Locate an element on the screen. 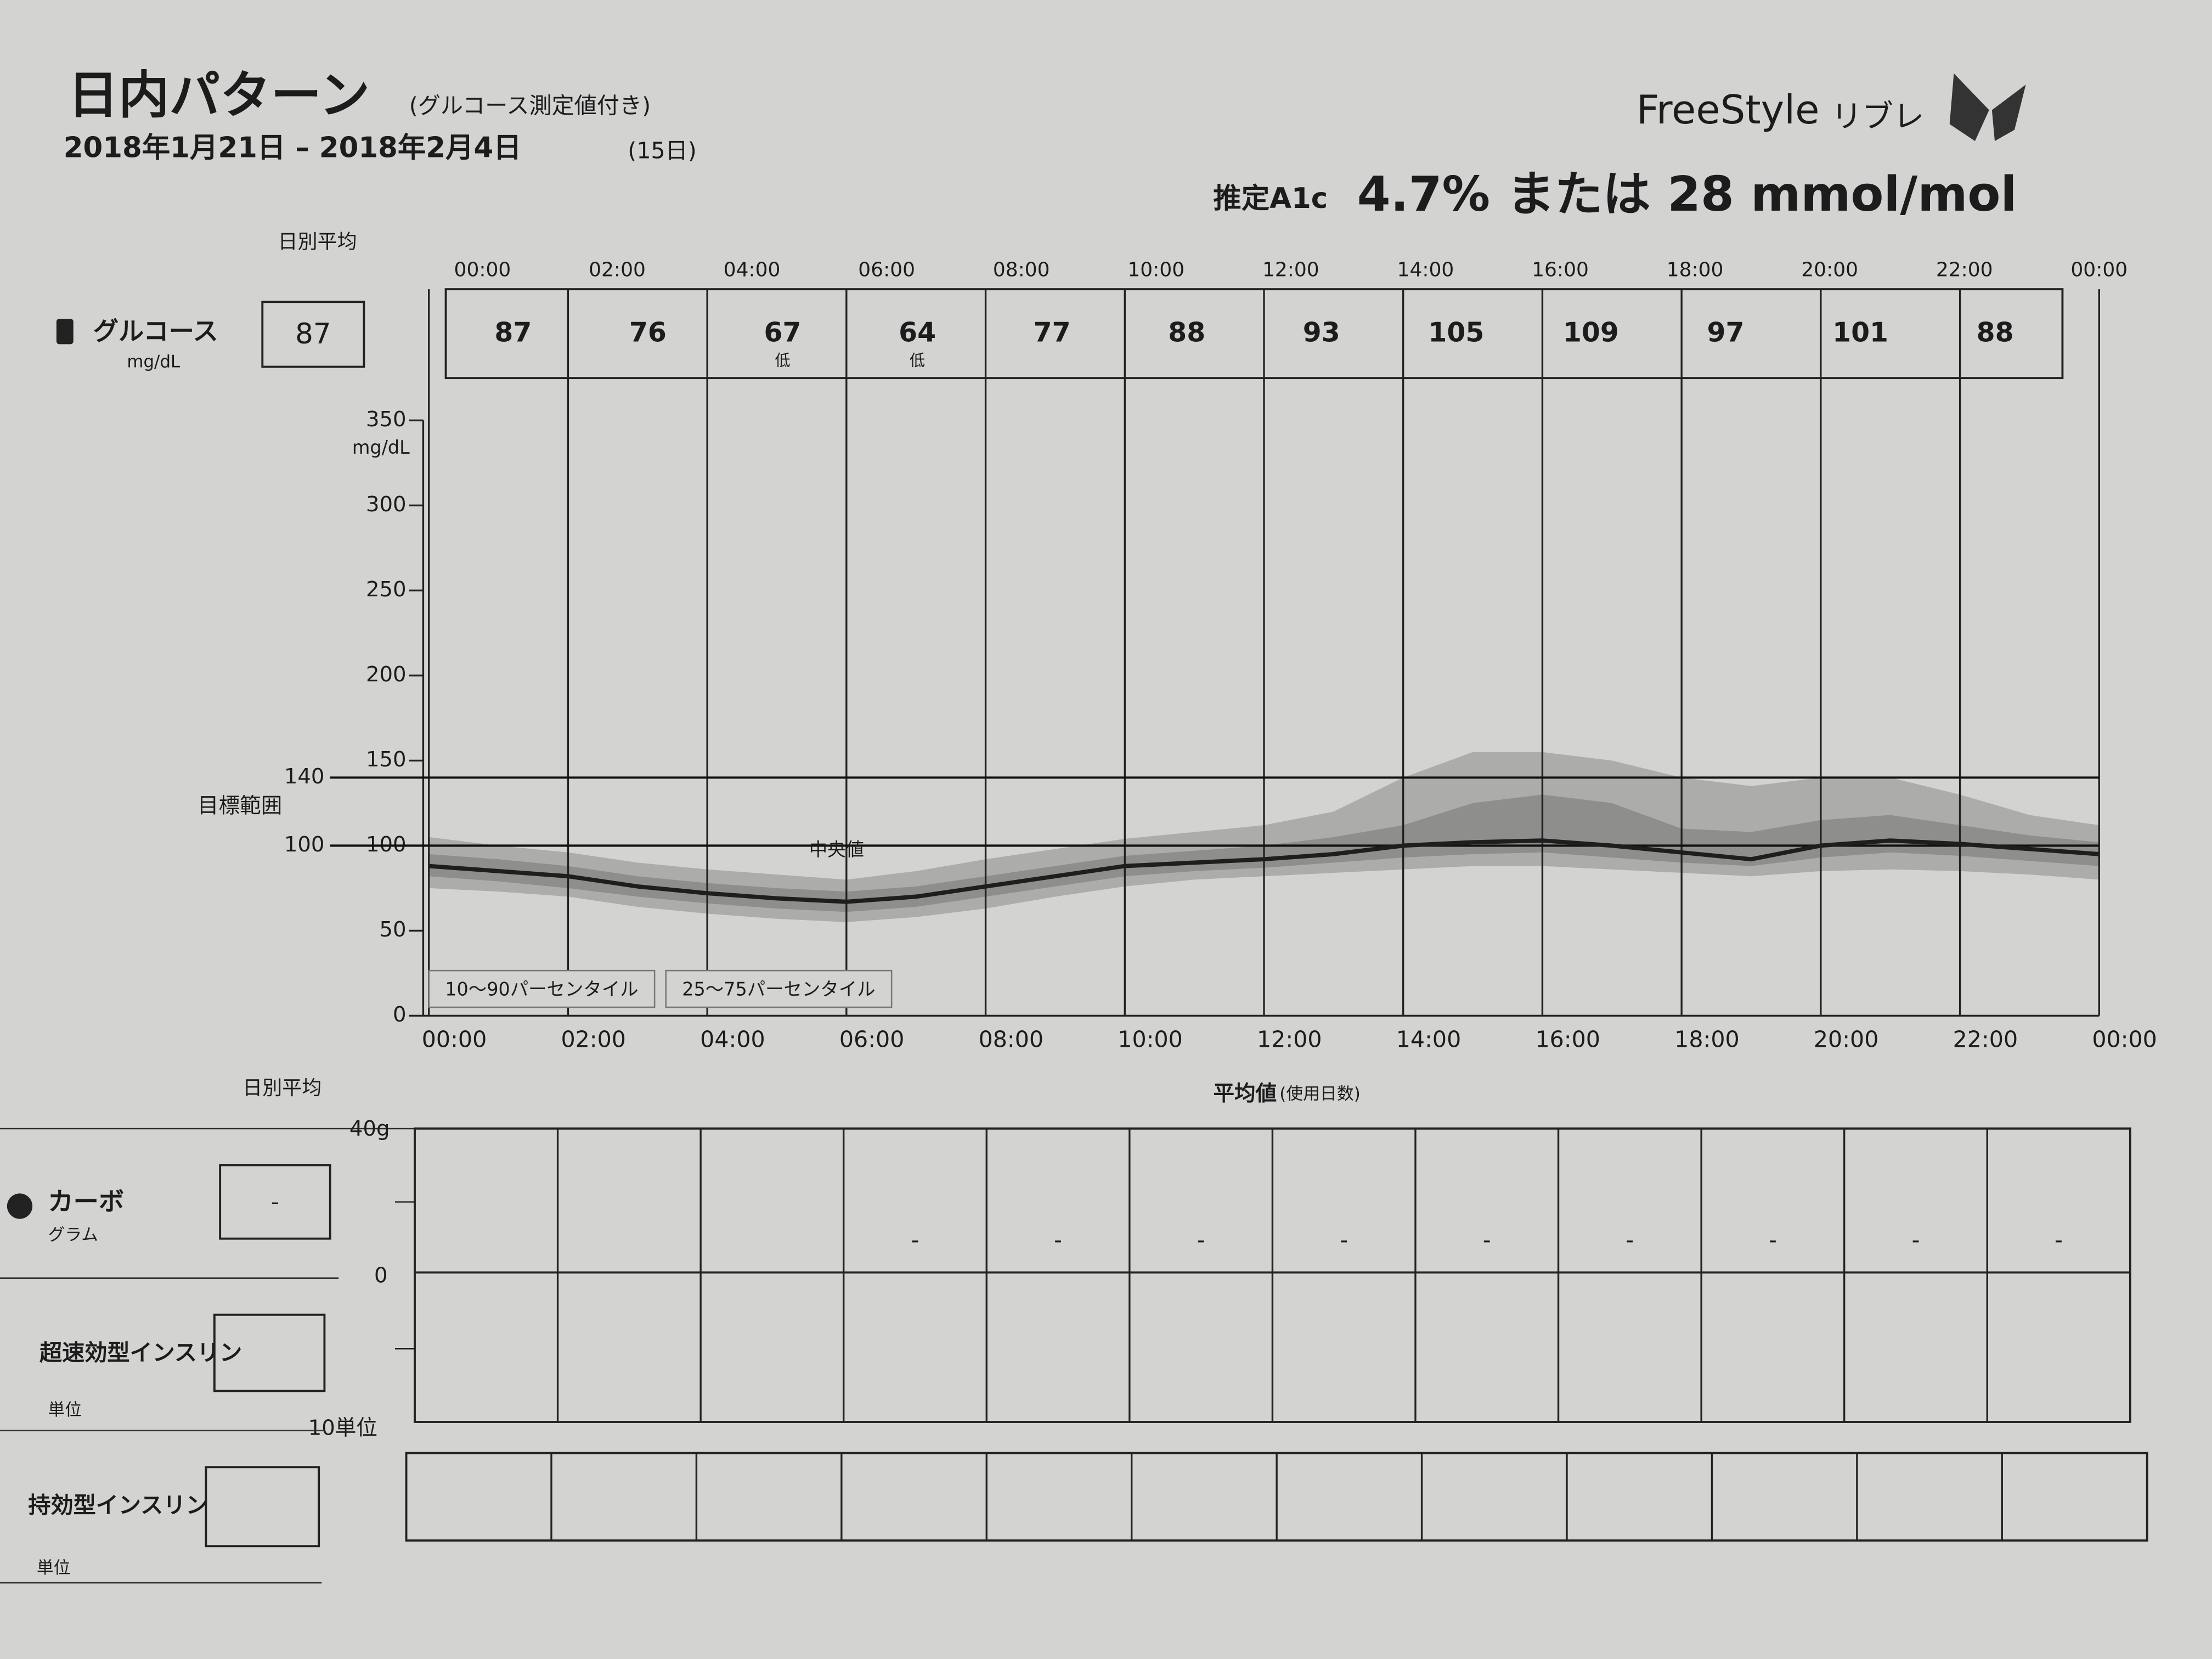  time-label: 18:00 is located at coordinates (1696, 270).